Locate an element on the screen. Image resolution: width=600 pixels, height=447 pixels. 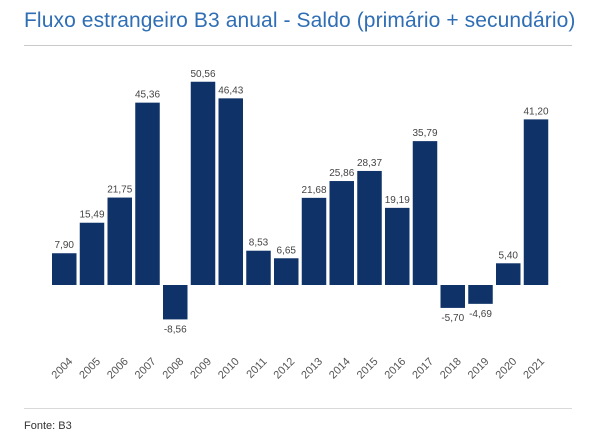
data-label-2018: -5,70 is located at coordinates (452, 318).